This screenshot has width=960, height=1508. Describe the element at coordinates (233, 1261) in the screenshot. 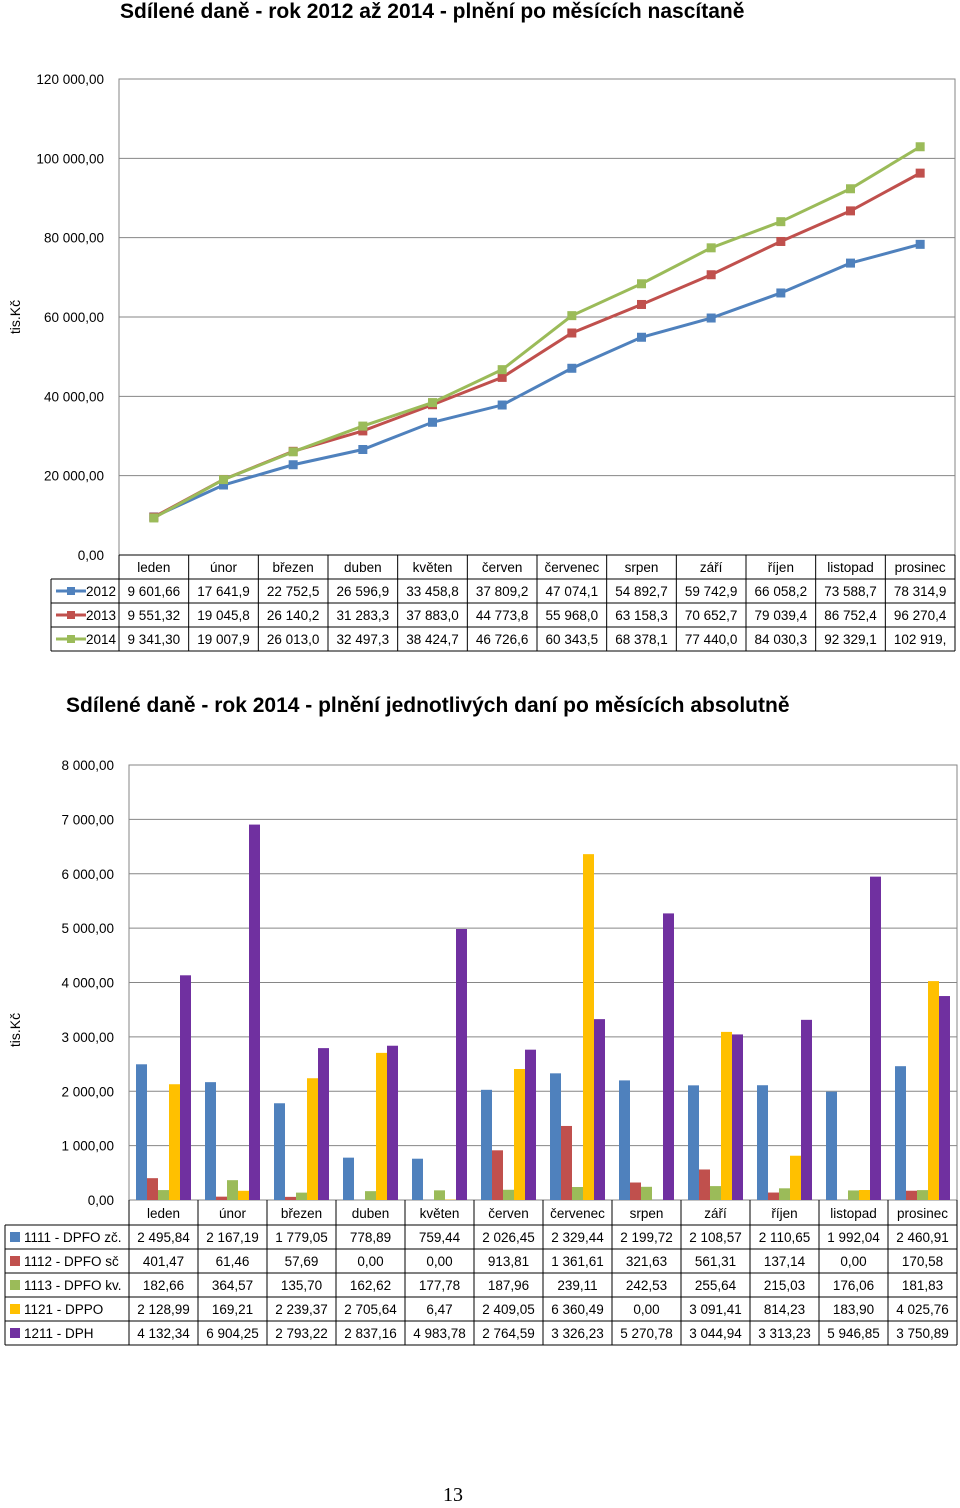

I see `data-cell: 61,46` at that location.